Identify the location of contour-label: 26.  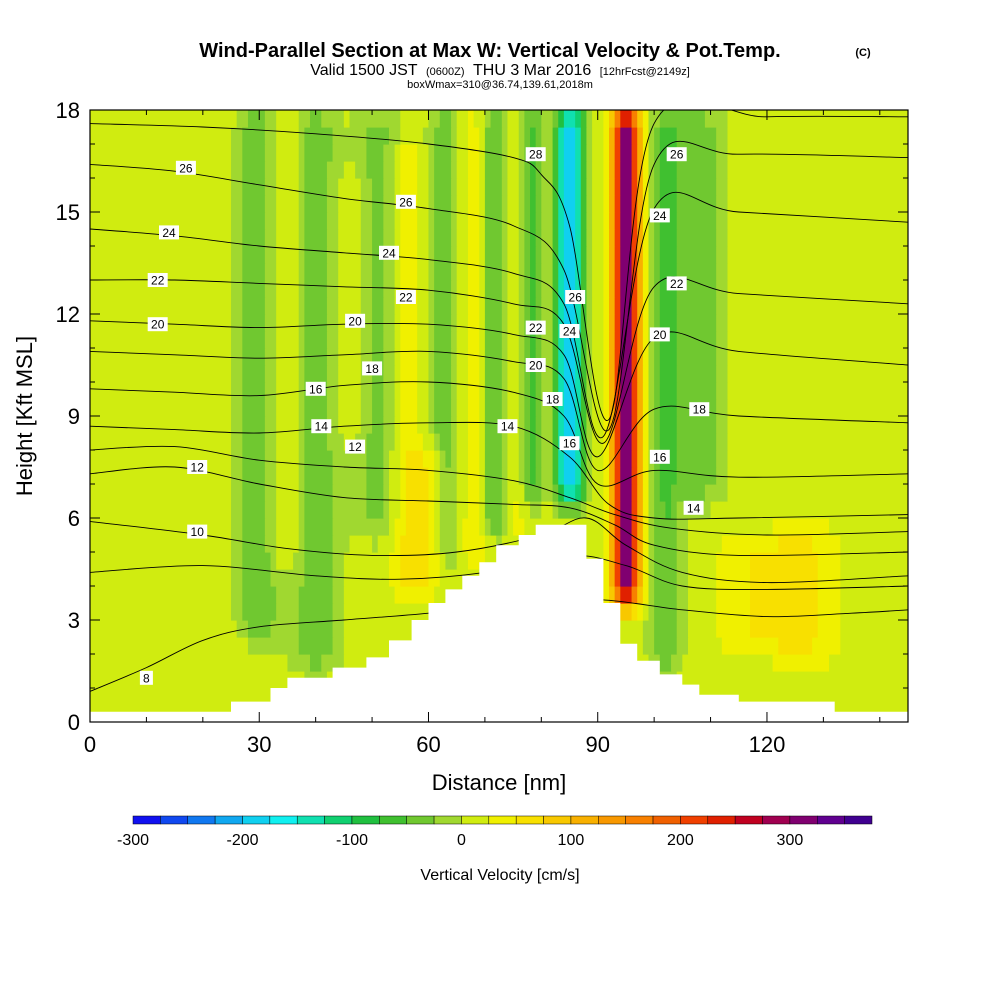
(405, 201).